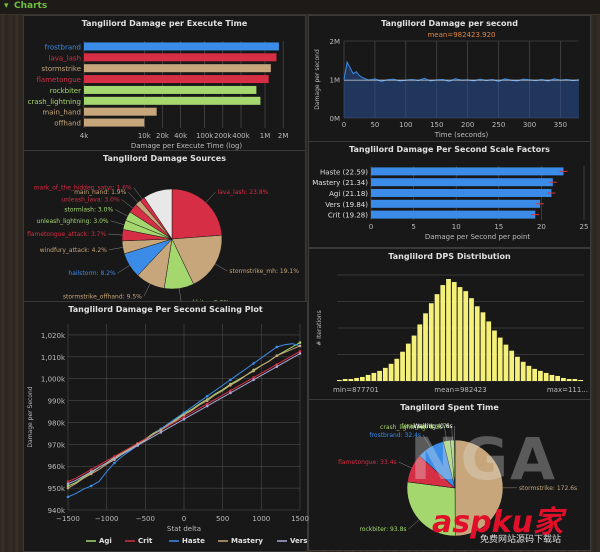  I want to click on y-tick-label: 1,000k, so click(53, 380).